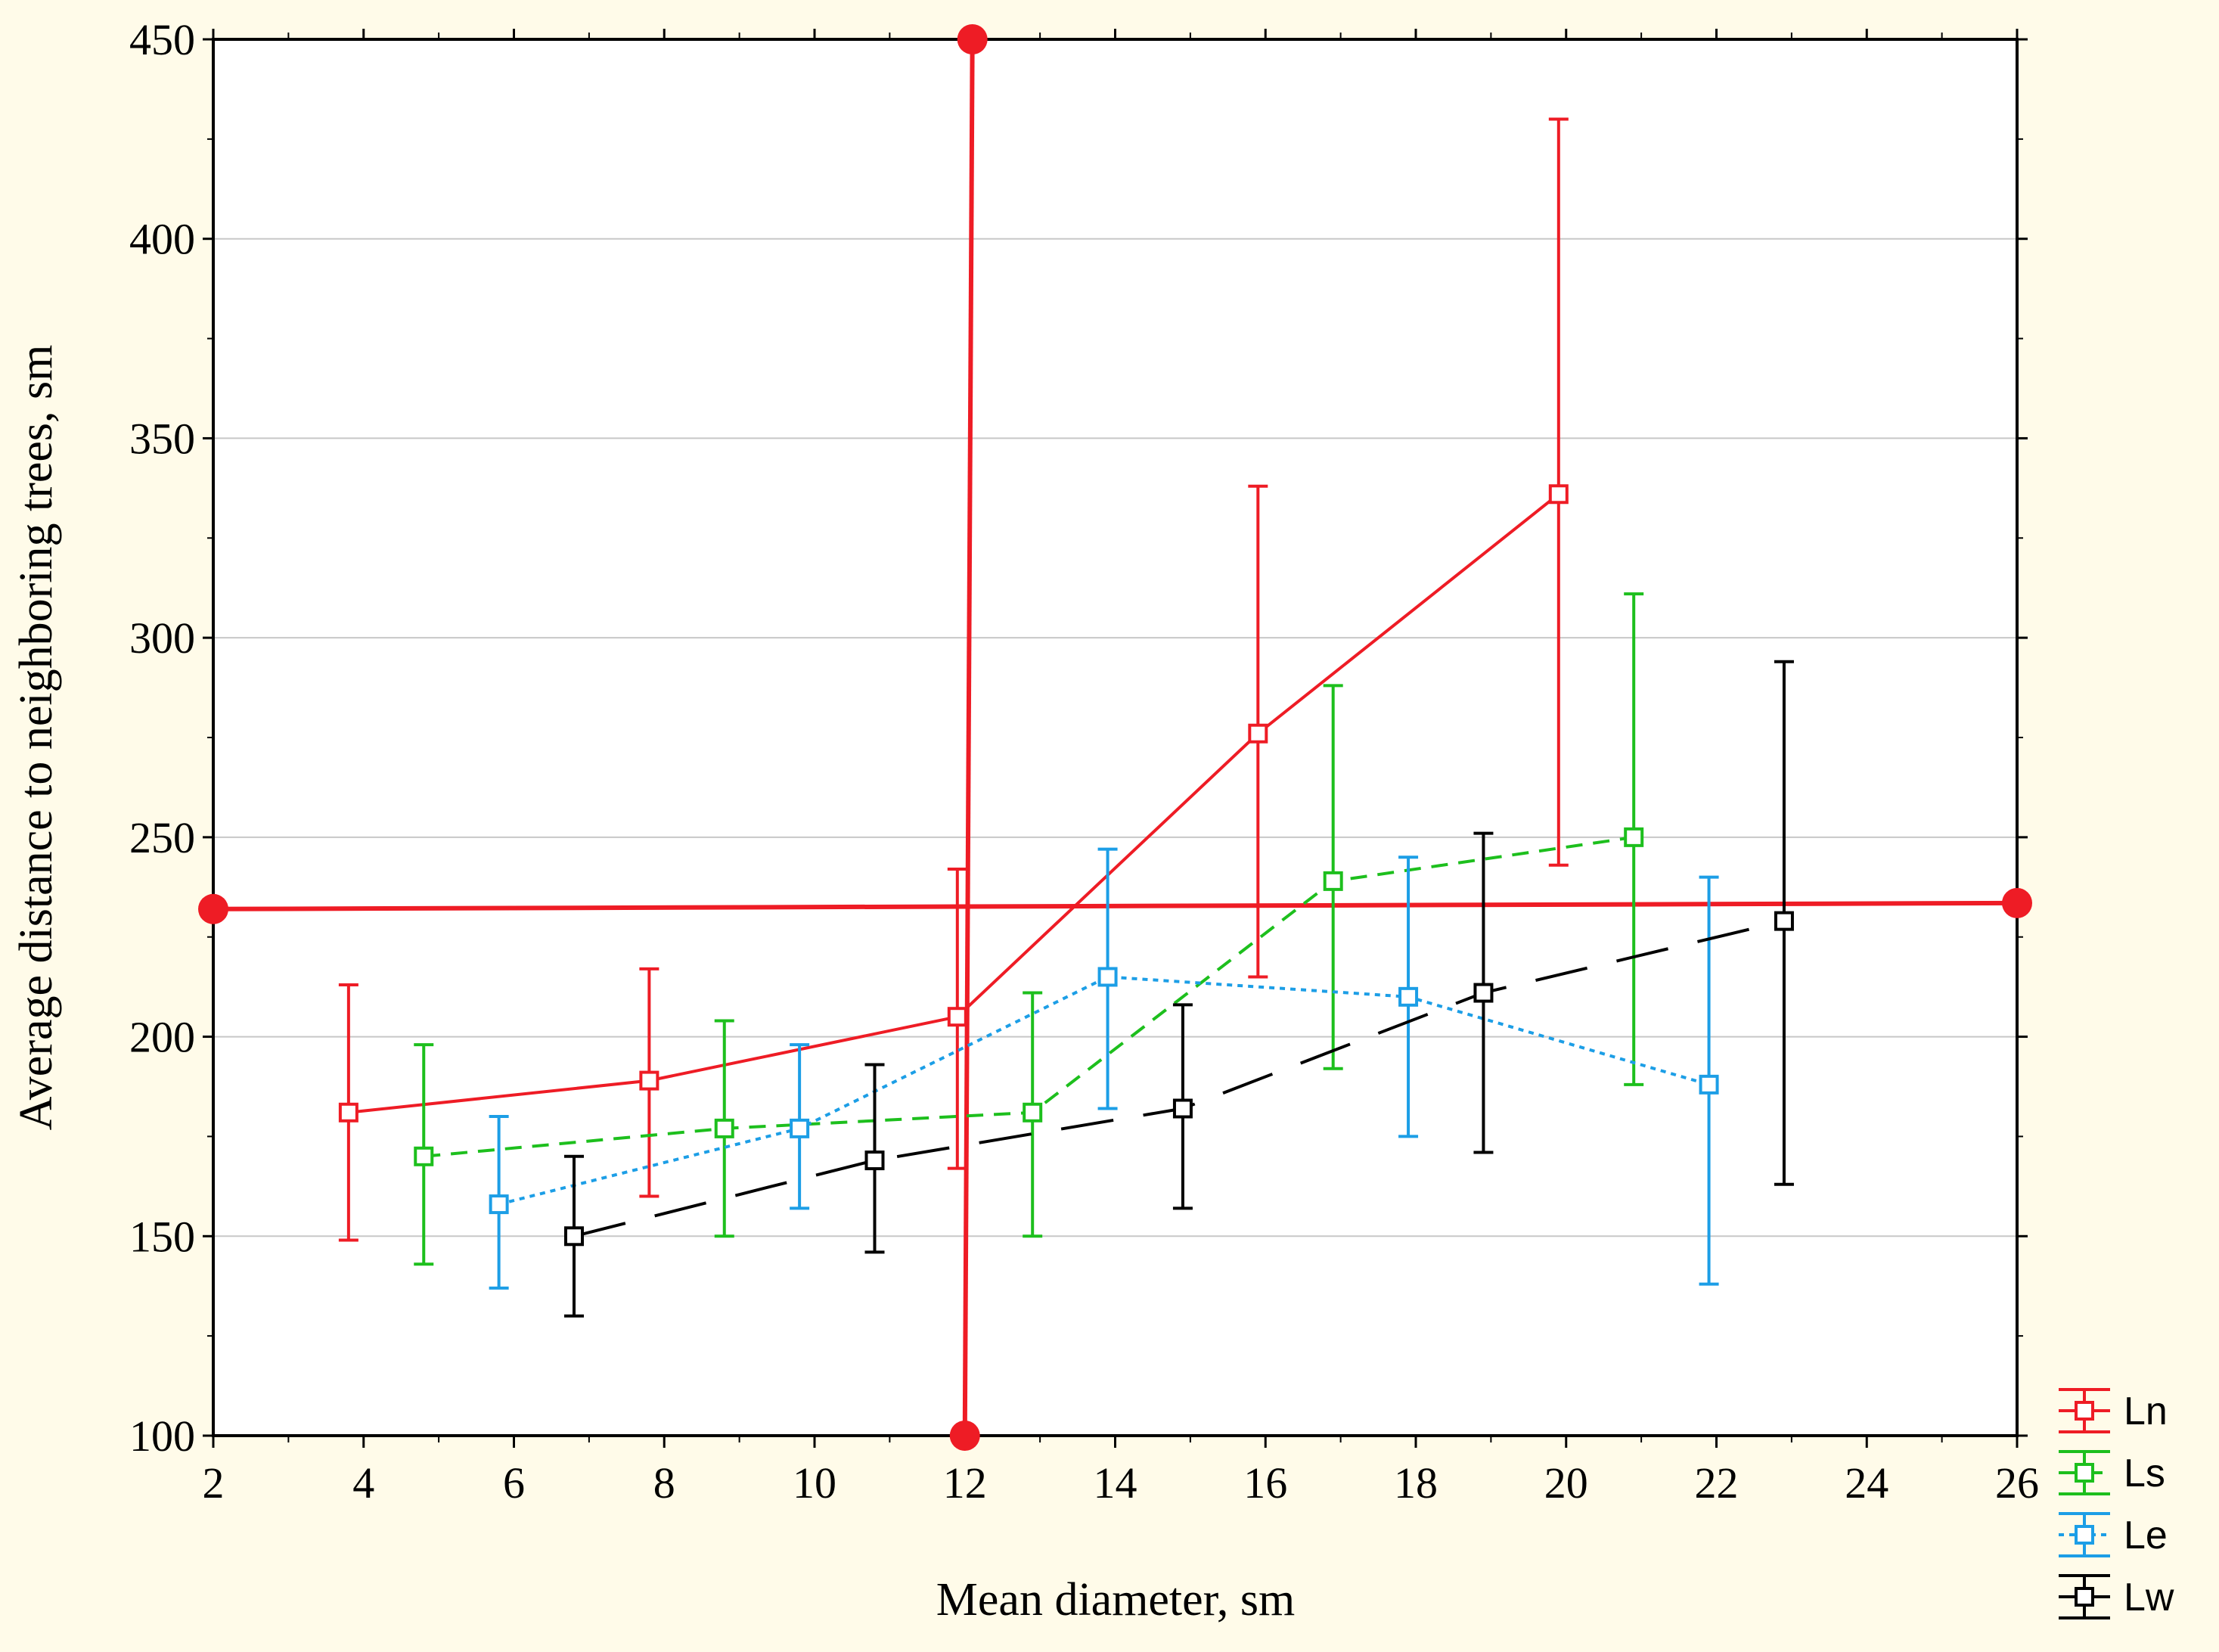 The height and width of the screenshot is (1652, 2219). What do you see at coordinates (1717, 1483) in the screenshot?
I see `x-tick-label: 22` at bounding box center [1717, 1483].